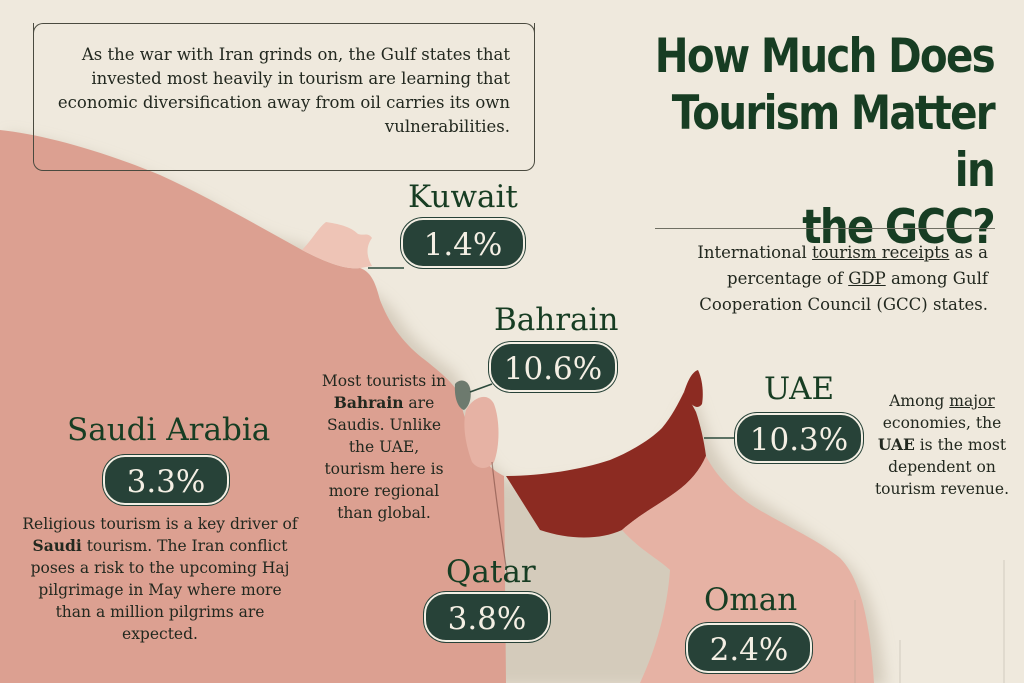  Describe the element at coordinates (462, 395) in the screenshot. I see `bahrain-shape` at that location.